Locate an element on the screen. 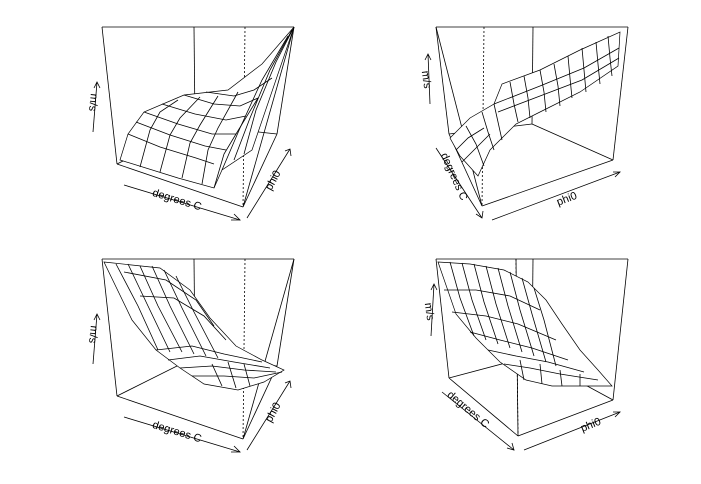  surface-panel-top-left: degrees C phi0 m/s is located at coordinates (190, 123).